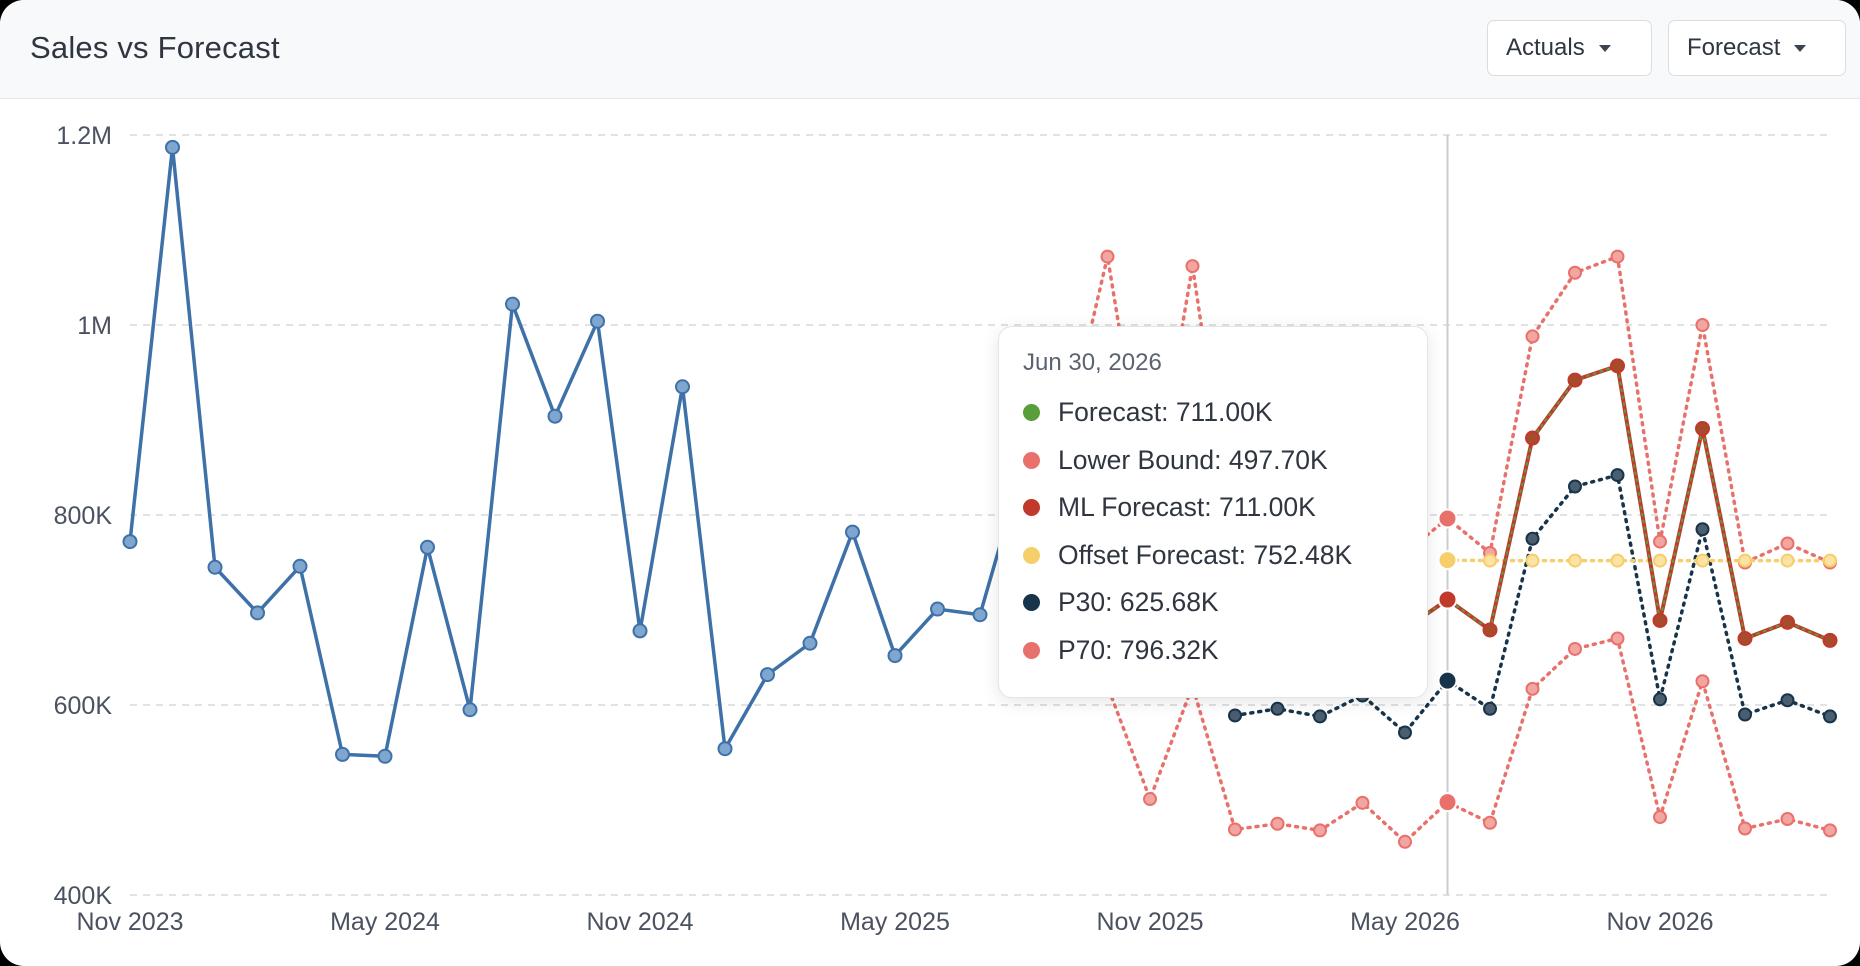 The height and width of the screenshot is (966, 1860). I want to click on actuals-dropdown: Actuals, so click(1569, 48).